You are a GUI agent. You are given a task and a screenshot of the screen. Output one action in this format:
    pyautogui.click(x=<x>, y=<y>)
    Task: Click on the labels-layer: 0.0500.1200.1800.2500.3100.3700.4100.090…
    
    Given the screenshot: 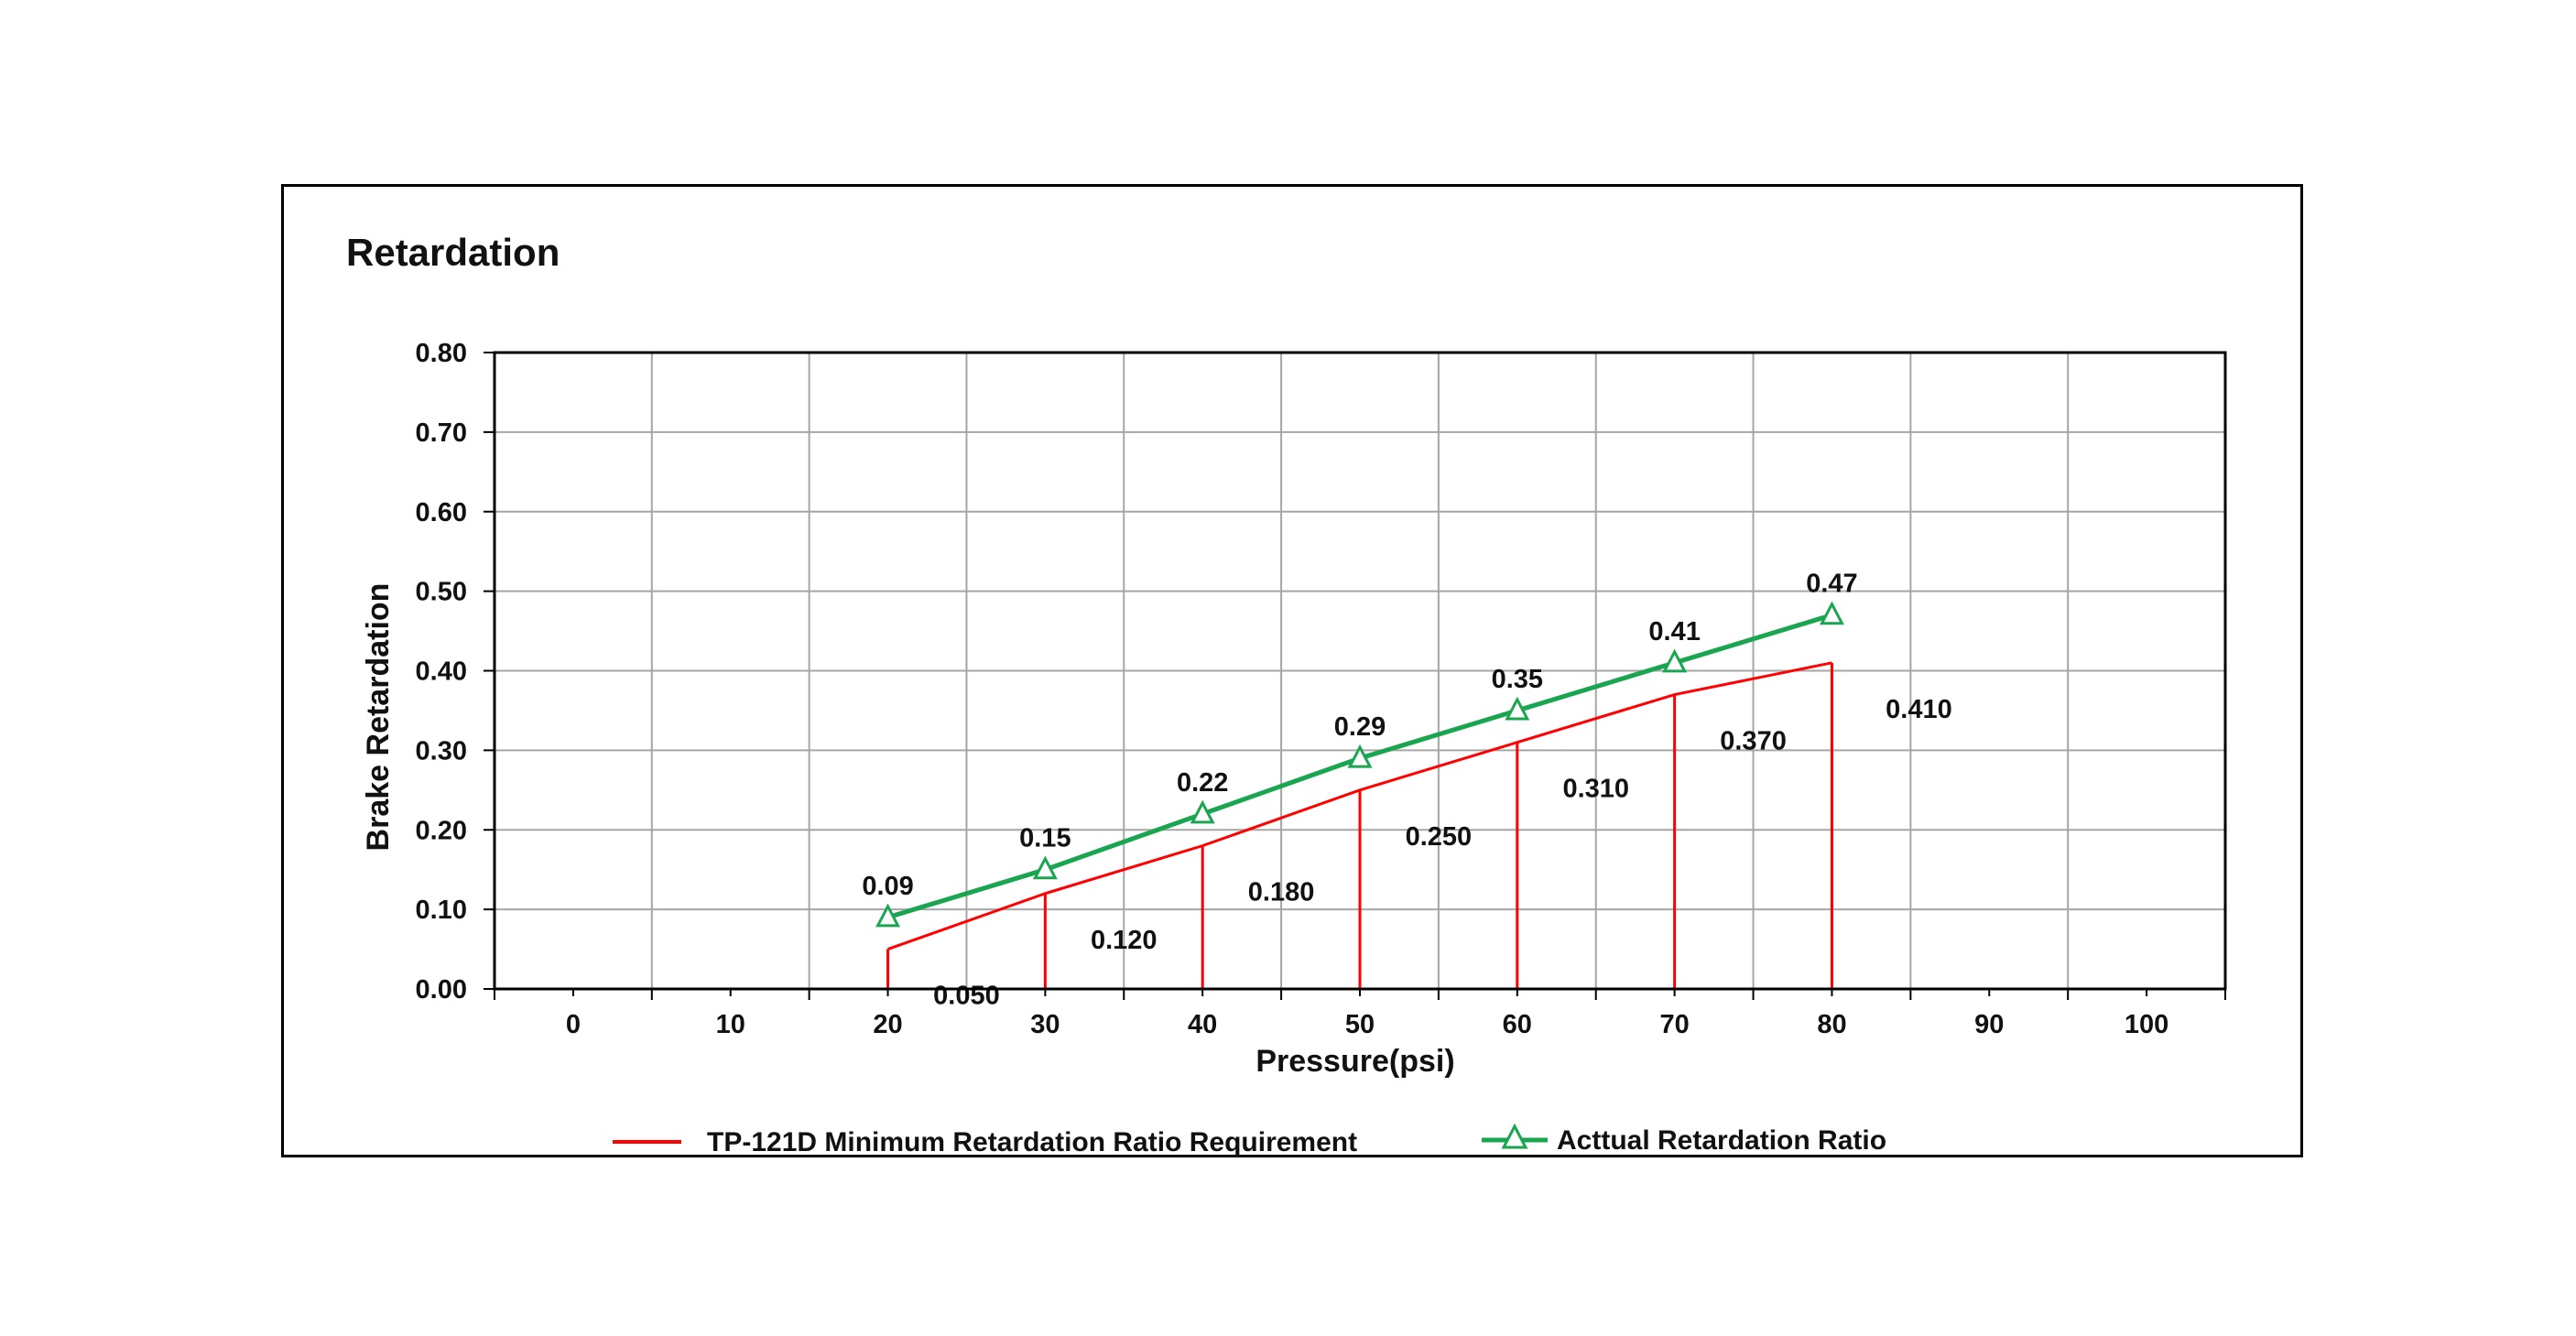 What is the action you would take?
    pyautogui.click(x=1406, y=790)
    